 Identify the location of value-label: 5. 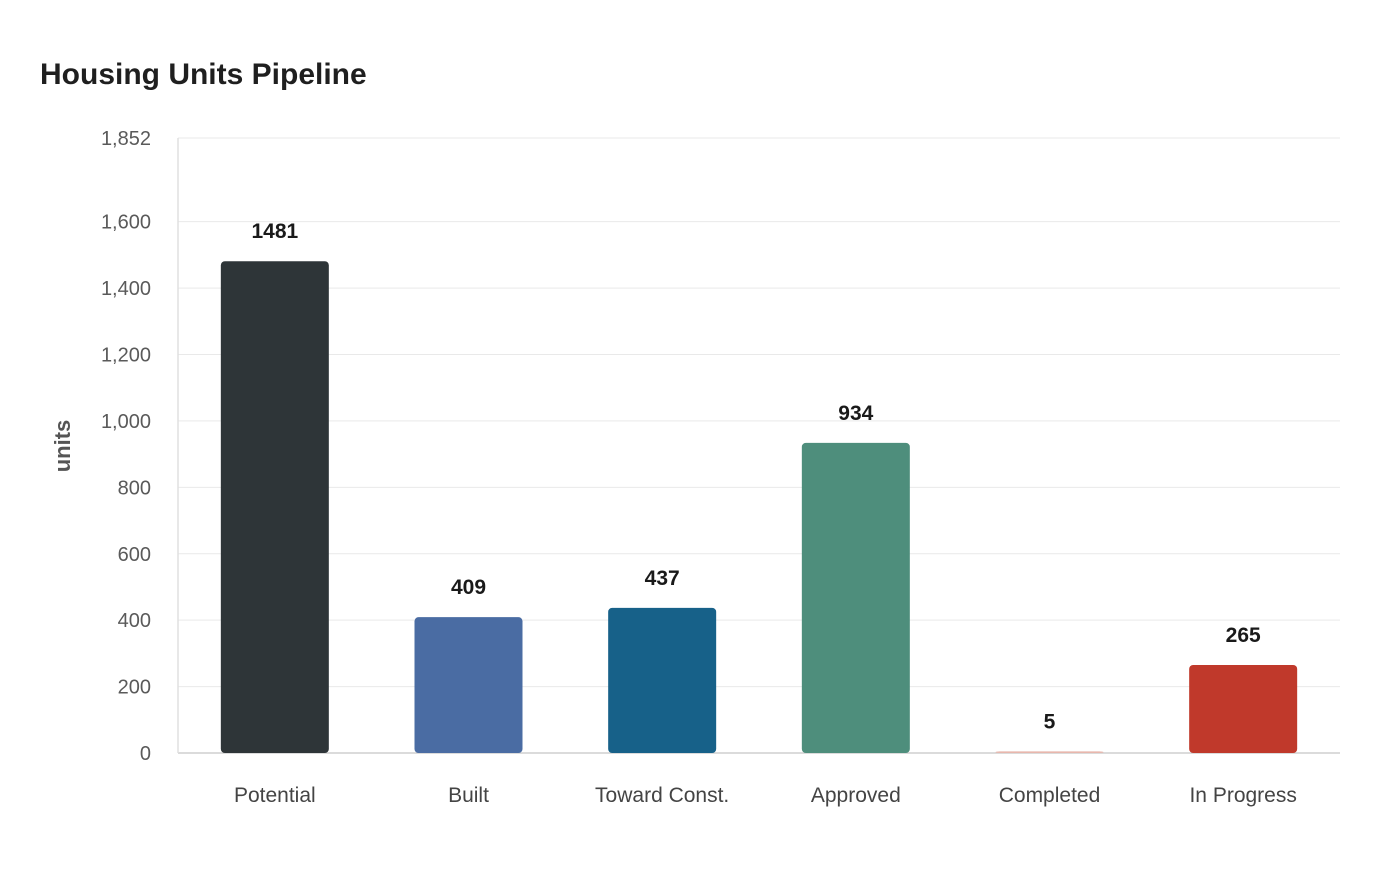
(1050, 721).